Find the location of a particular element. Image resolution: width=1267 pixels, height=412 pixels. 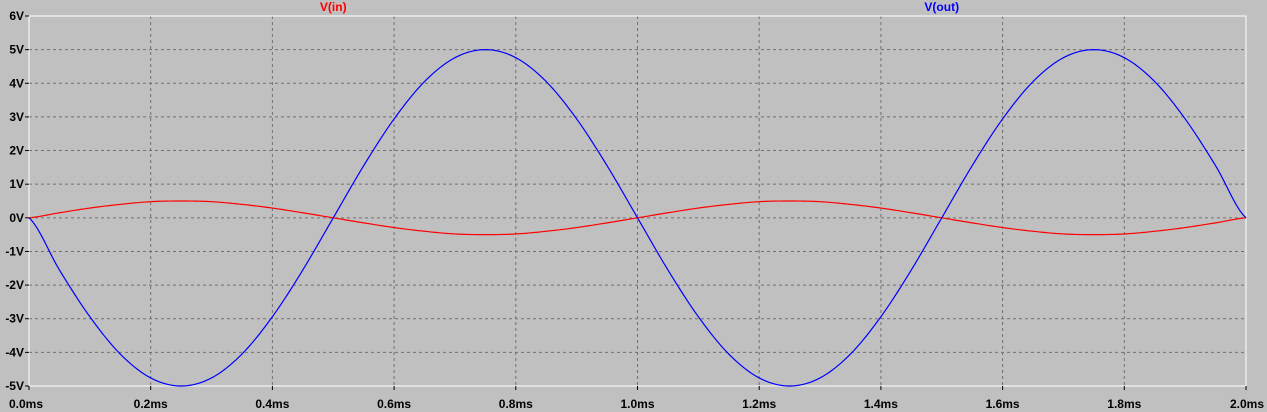

legend-label: V(in) is located at coordinates (333, 7).